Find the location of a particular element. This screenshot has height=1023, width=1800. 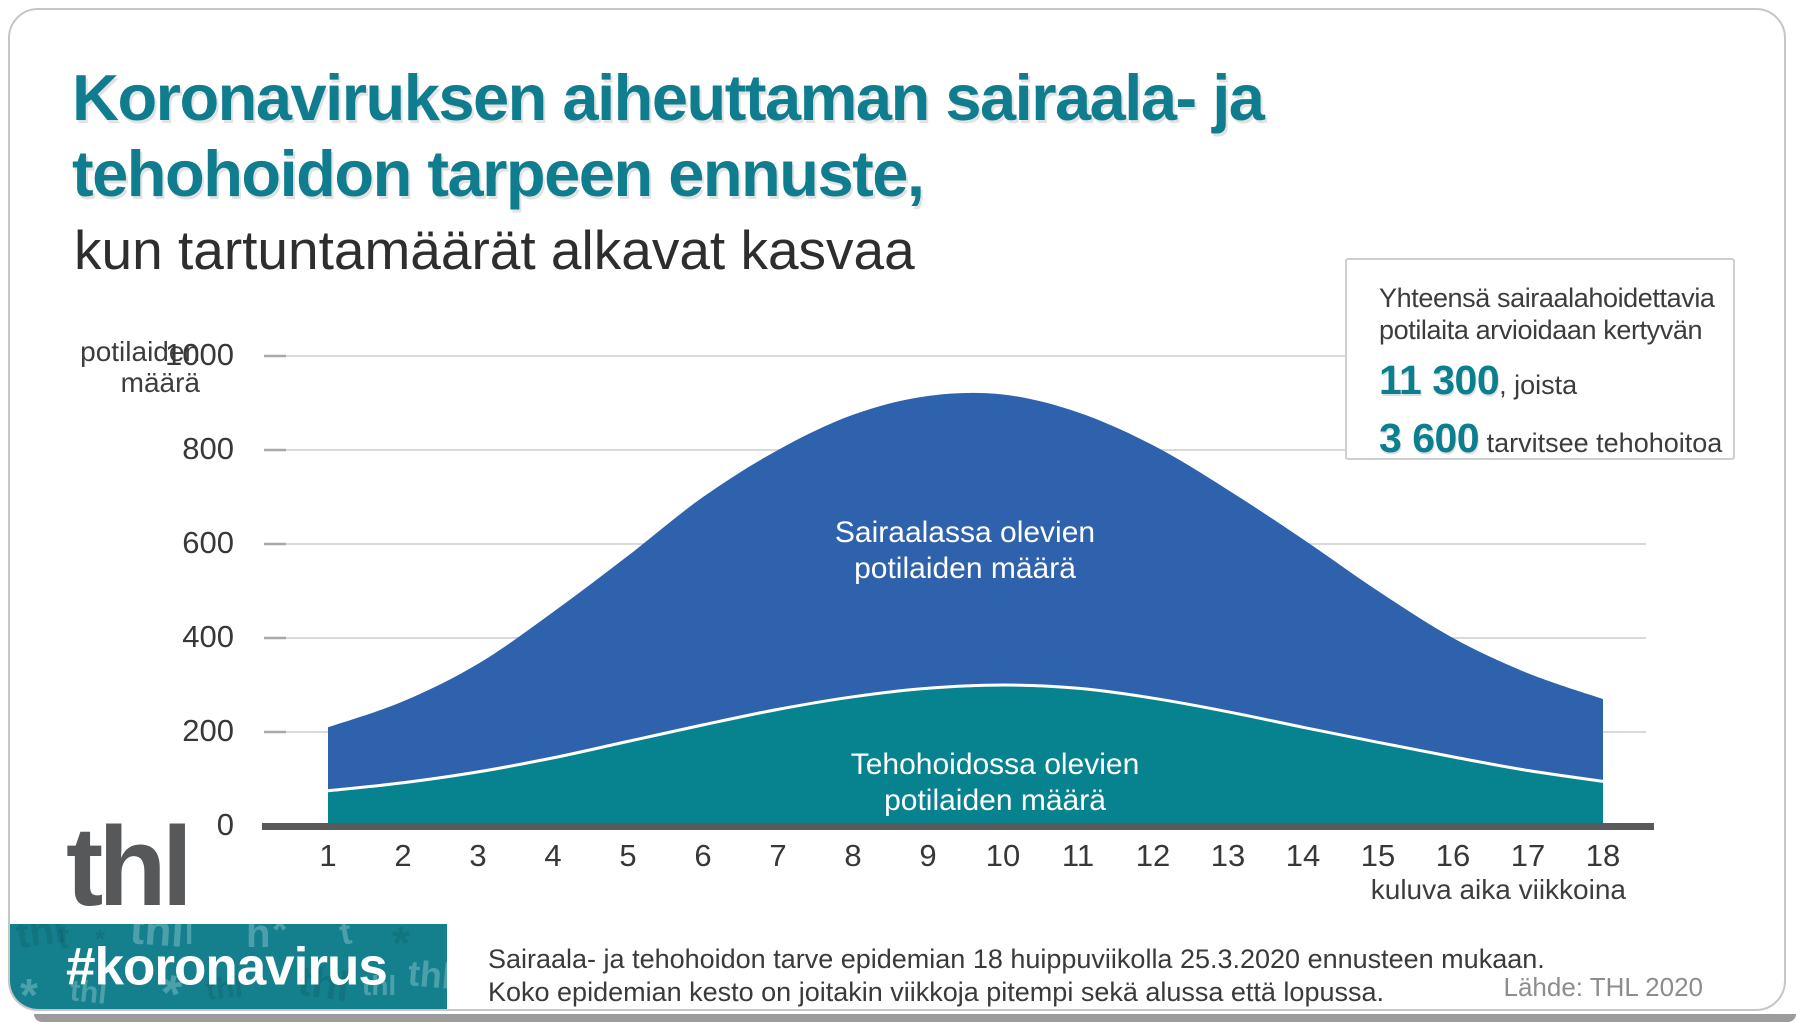

infobox-stat-total-suffix: , joista is located at coordinates (1538, 385).